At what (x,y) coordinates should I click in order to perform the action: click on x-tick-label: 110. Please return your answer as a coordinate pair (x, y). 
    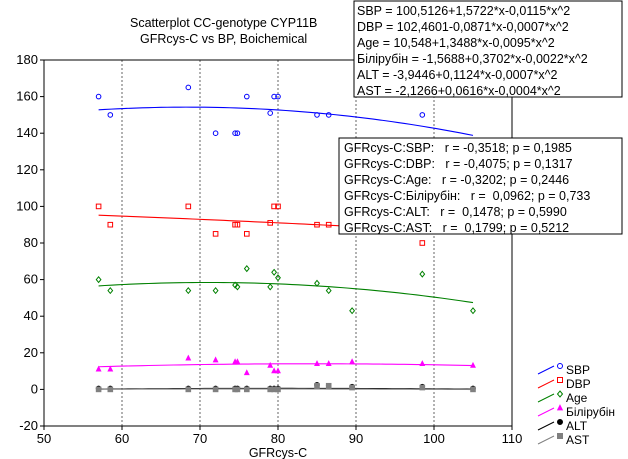
    Looking at the image, I should click on (512, 438).